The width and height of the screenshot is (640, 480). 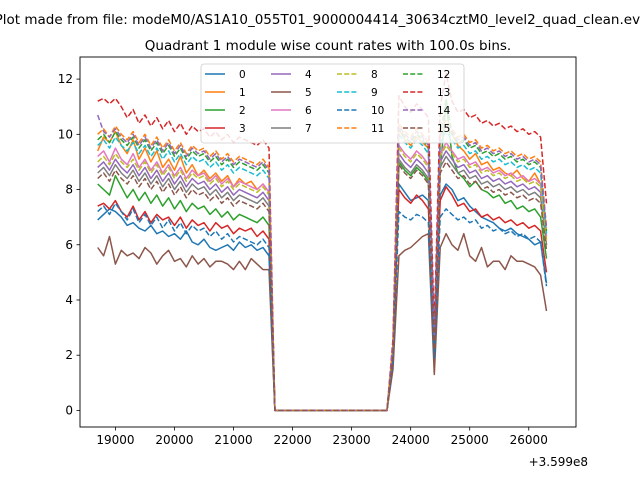 I want to click on y-tick-label: 0, so click(x=69, y=410).